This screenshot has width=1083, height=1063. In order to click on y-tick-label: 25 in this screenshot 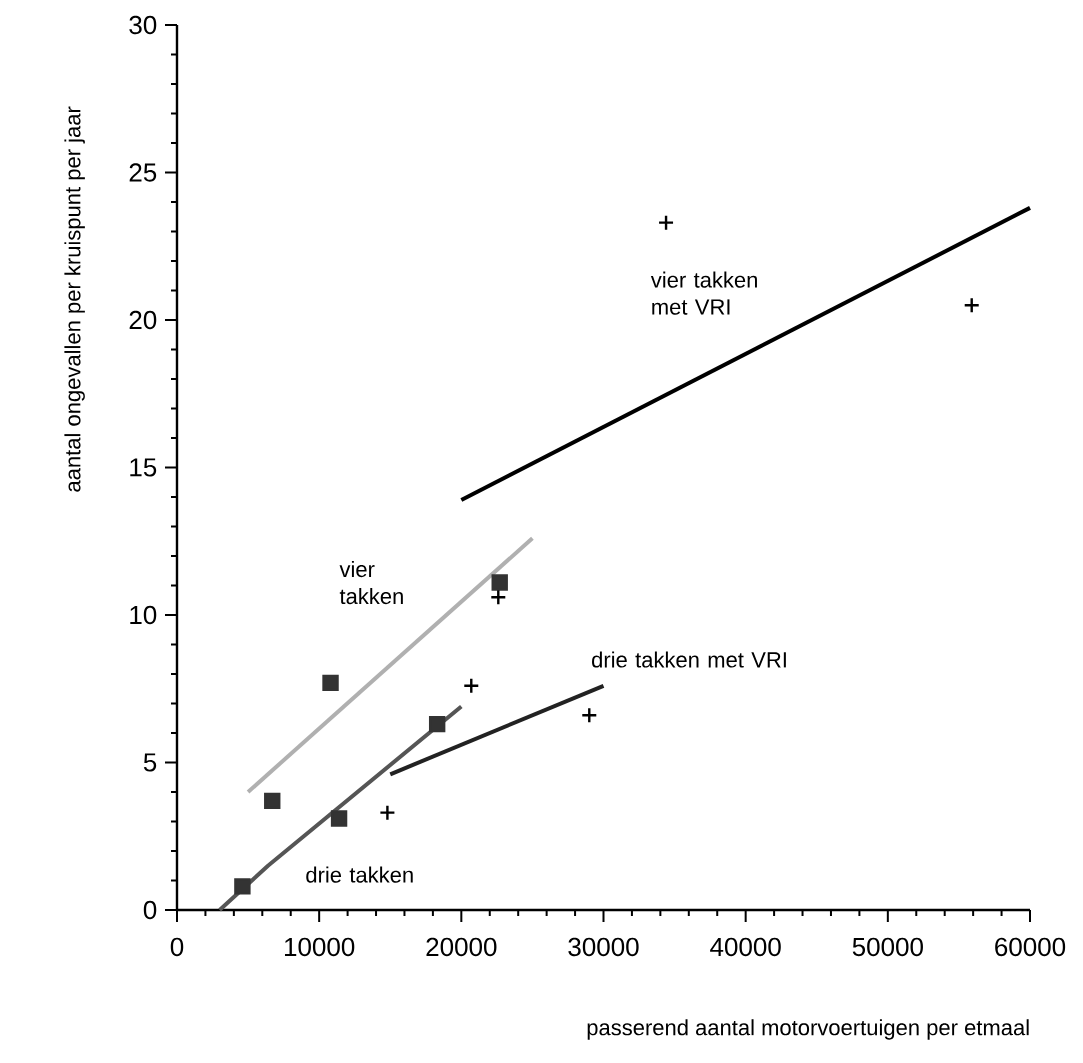, I will do `click(143, 172)`.